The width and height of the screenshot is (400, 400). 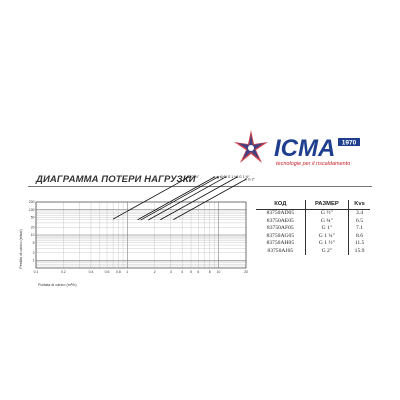 What do you see at coordinates (280, 235) in the screenshot?
I see `cell-code: 83750AG05` at bounding box center [280, 235].